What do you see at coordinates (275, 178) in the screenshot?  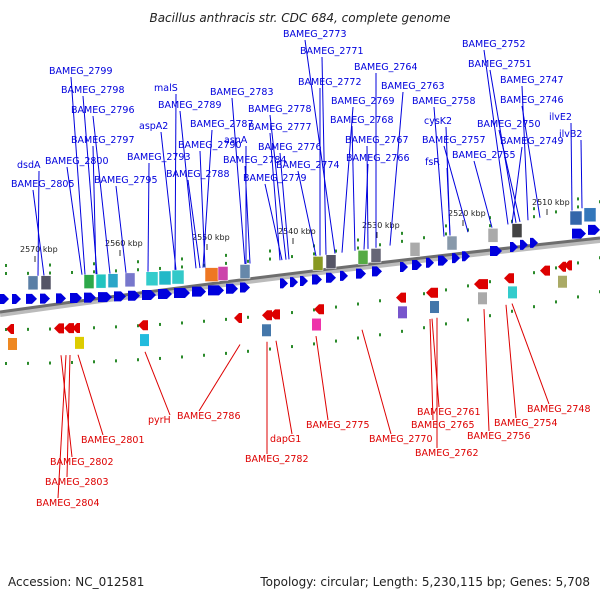 I see `forward-gene-label: BAMEG_2779` at bounding box center [275, 178].